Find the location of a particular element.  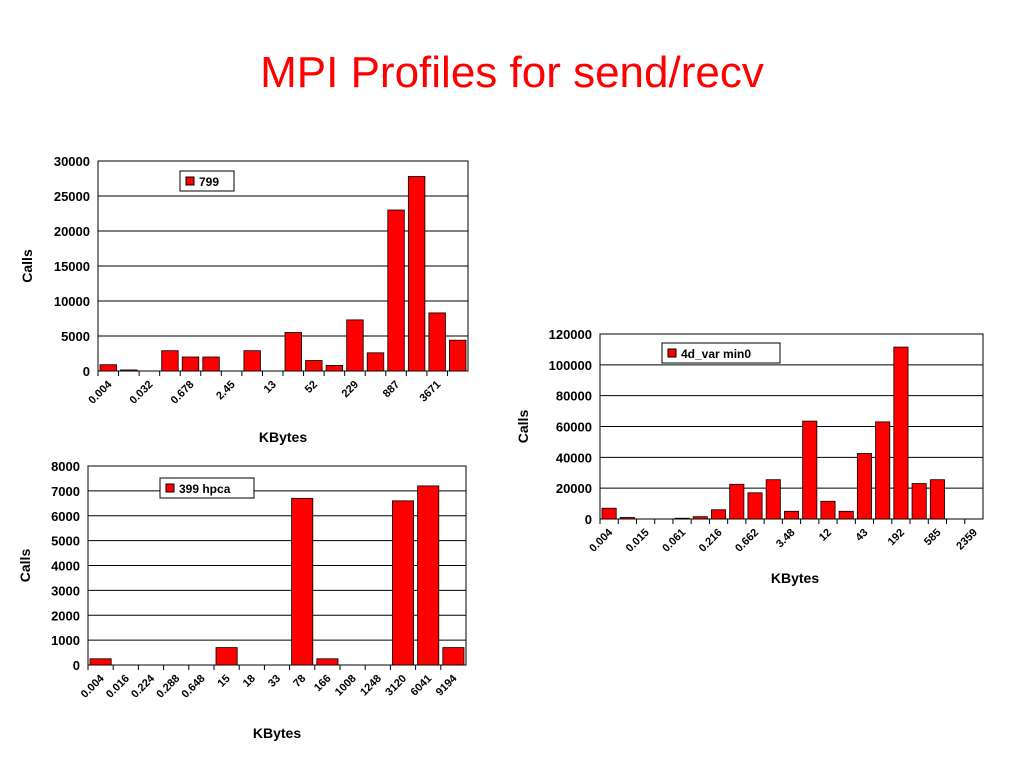

y-tick-label: 80000 is located at coordinates (574, 396).